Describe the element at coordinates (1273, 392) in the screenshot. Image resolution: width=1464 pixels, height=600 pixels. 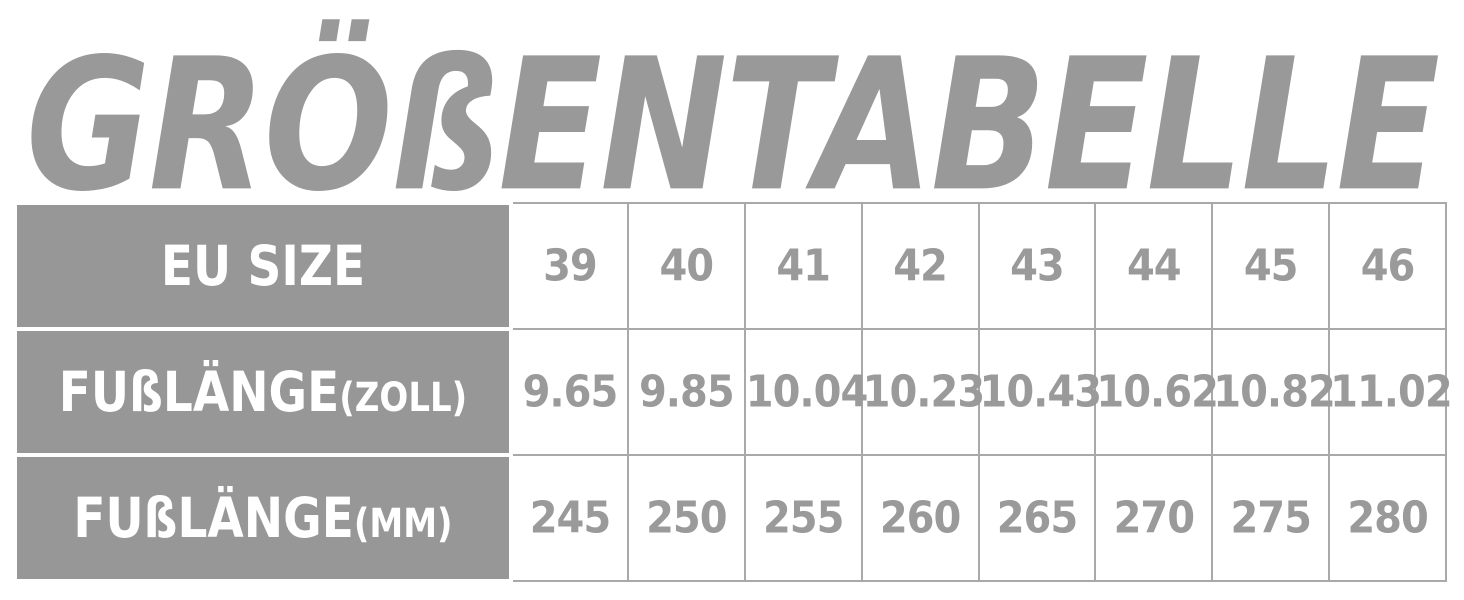
I see `table-cell: 10.82` at that location.